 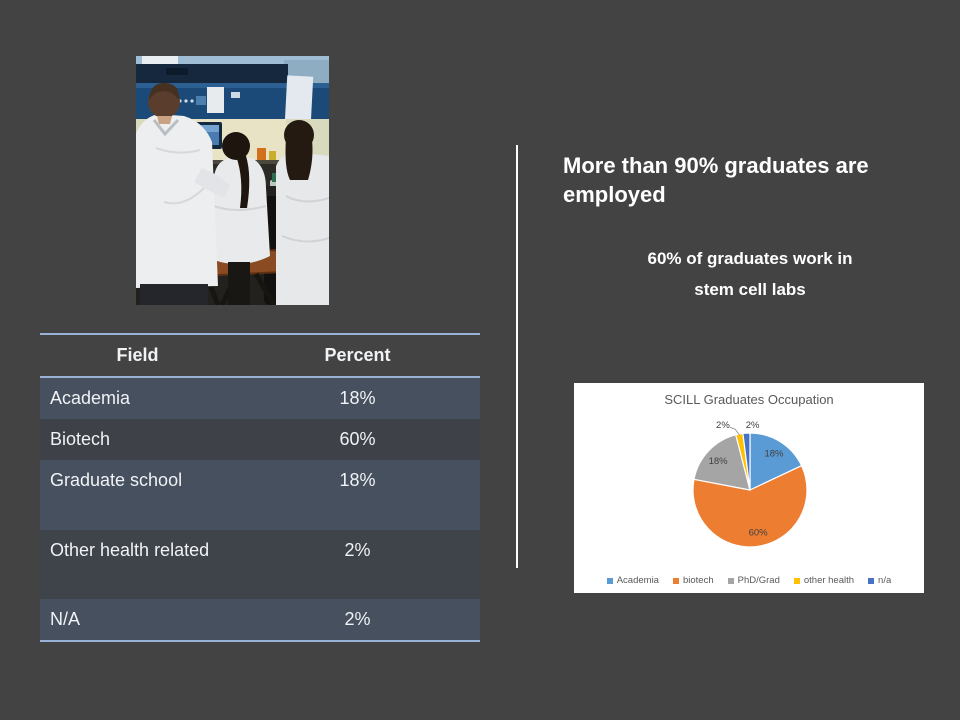 I want to click on legend-item: Academia, so click(x=632, y=580).